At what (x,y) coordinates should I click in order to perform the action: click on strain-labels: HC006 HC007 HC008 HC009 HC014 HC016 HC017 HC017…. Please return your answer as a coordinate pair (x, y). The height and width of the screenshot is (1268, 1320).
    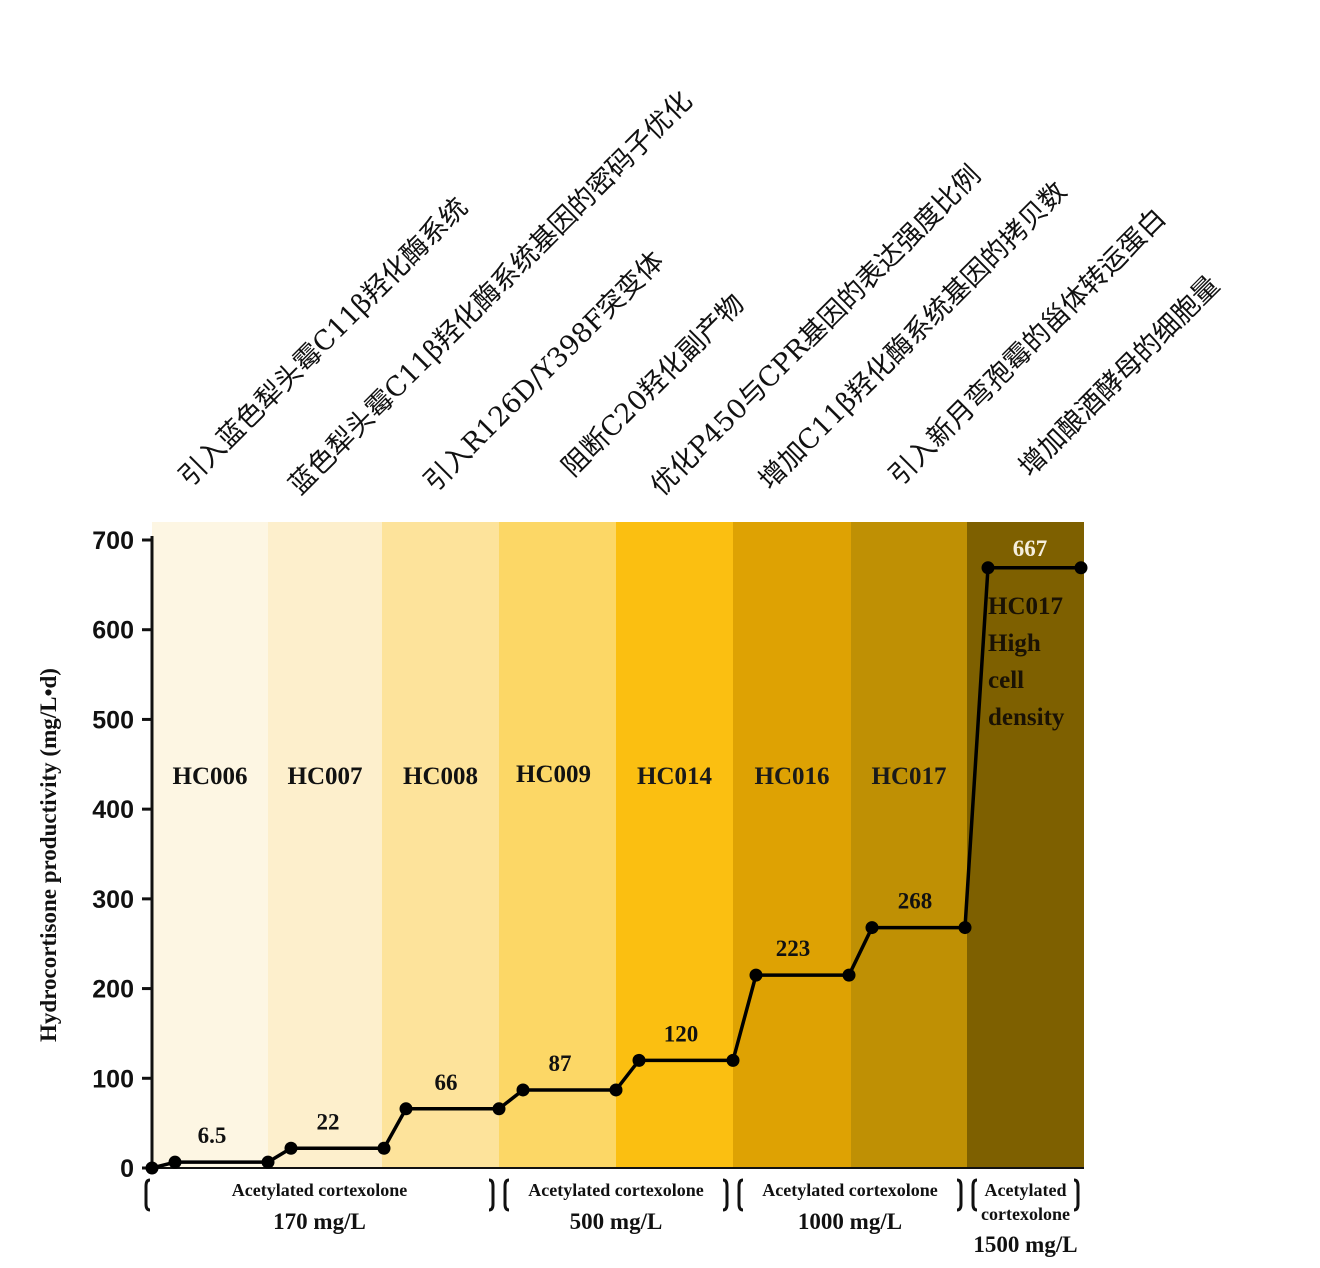
    Looking at the image, I should click on (619, 691).